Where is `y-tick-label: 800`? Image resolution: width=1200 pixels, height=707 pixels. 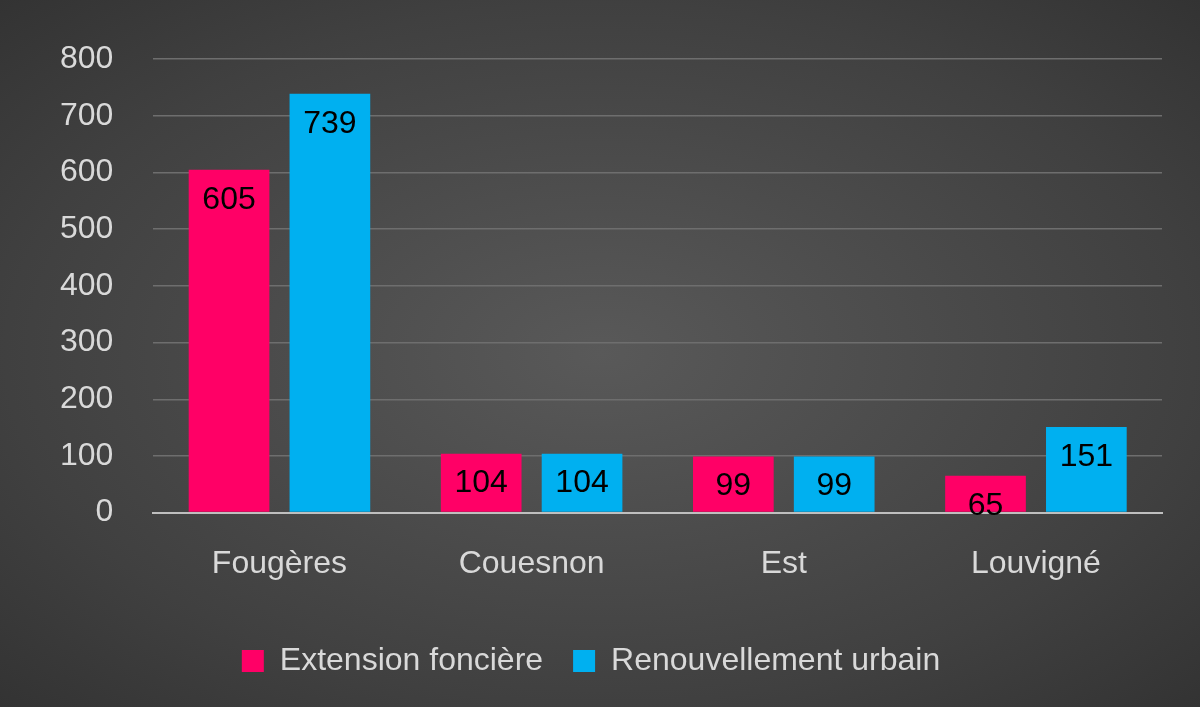 y-tick-label: 800 is located at coordinates (87, 57).